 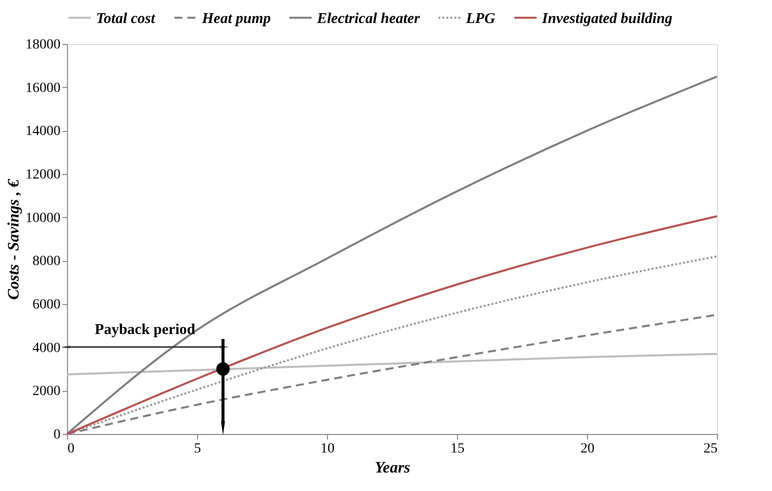 What do you see at coordinates (43, 132) in the screenshot?
I see `y-tick-label: 14000` at bounding box center [43, 132].